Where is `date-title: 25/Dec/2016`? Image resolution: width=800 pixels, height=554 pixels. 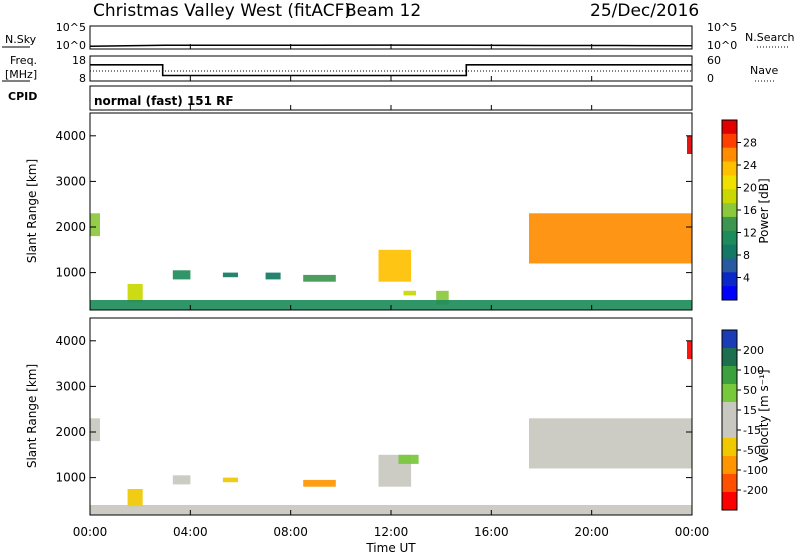 date-title: 25/Dec/2016 is located at coordinates (644, 11).